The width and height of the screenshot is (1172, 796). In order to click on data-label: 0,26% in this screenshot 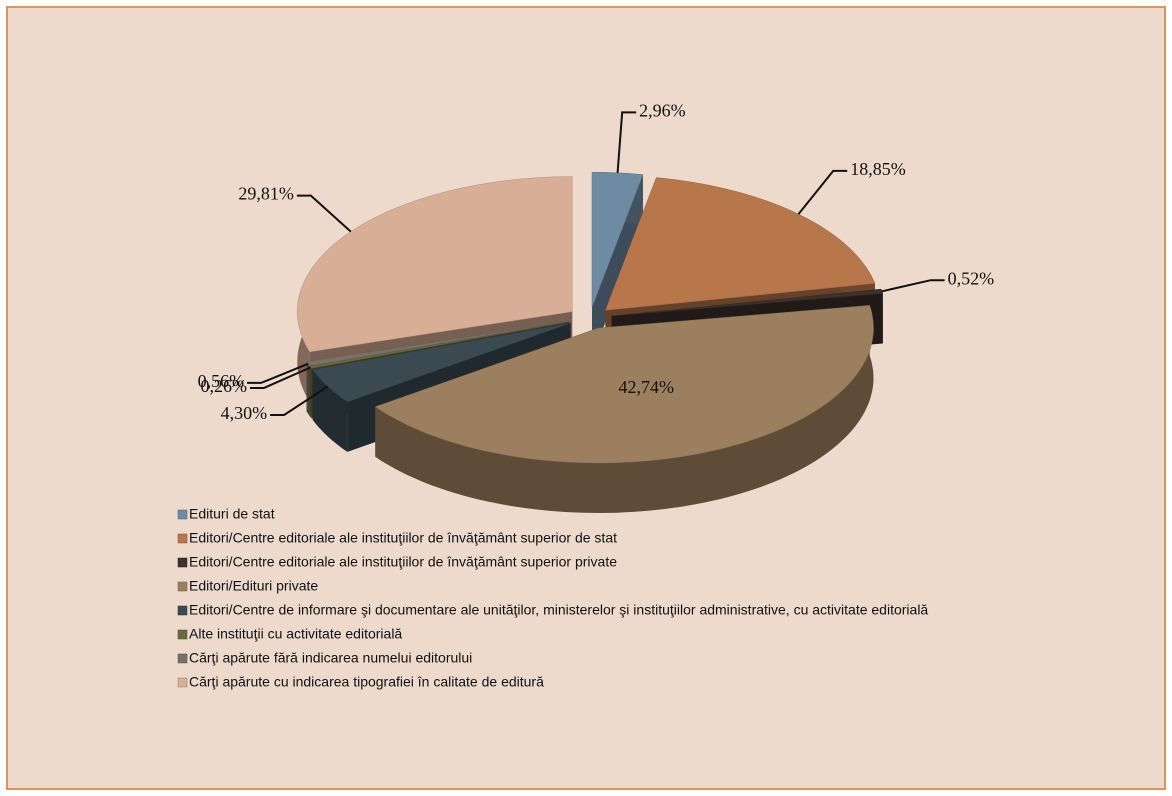, I will do `click(223, 386)`.